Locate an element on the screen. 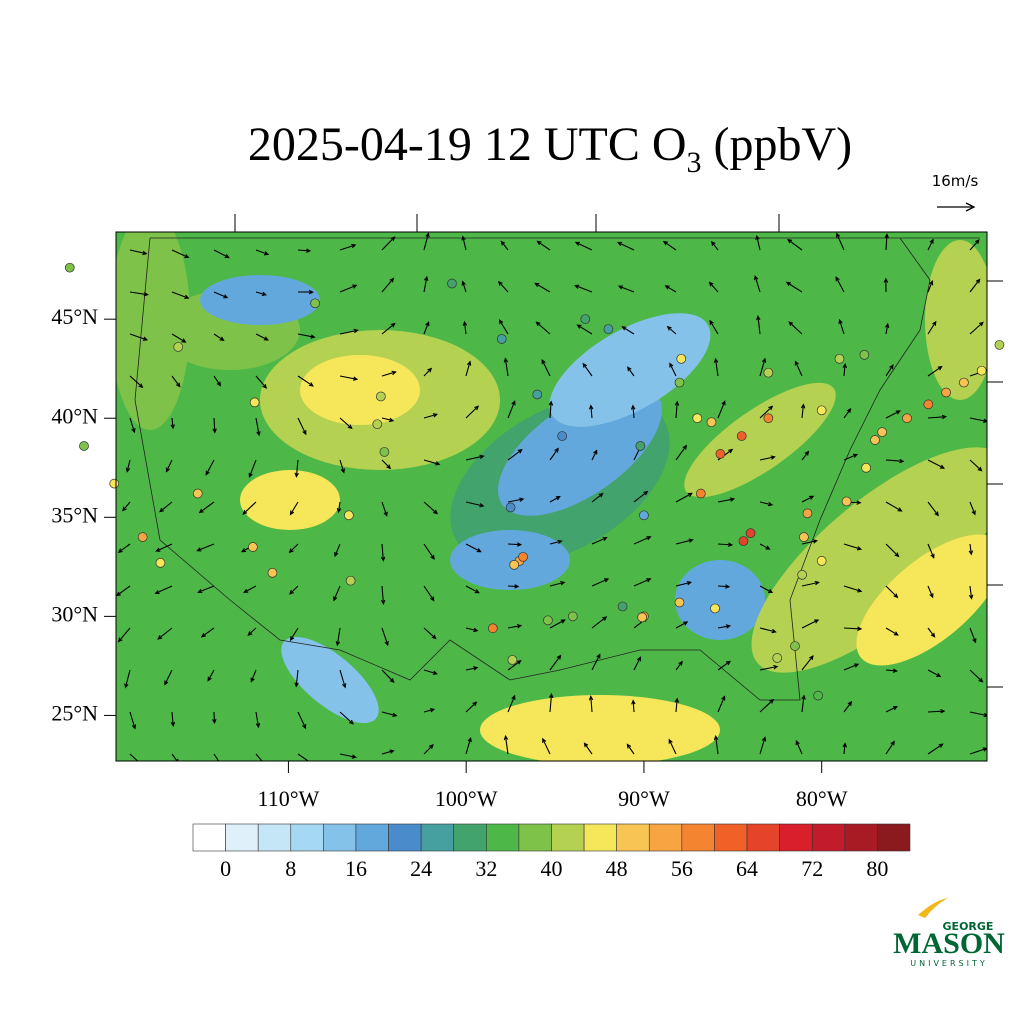  logo-name: MASON is located at coordinates (949, 943).